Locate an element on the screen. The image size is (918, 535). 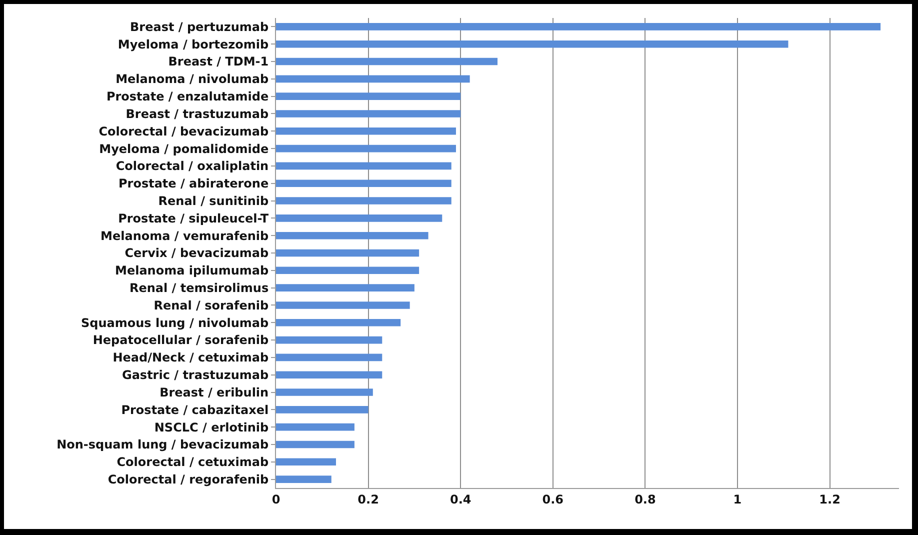
y-tick-label: Renal / sunitinib is located at coordinates (214, 201).